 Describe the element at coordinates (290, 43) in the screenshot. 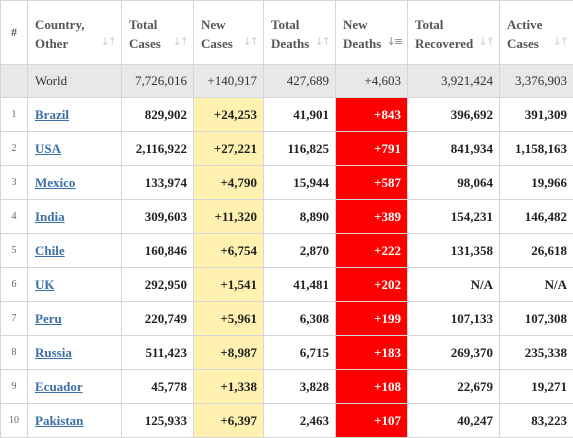

I see `header-total-deaths-label-2: Deaths` at that location.